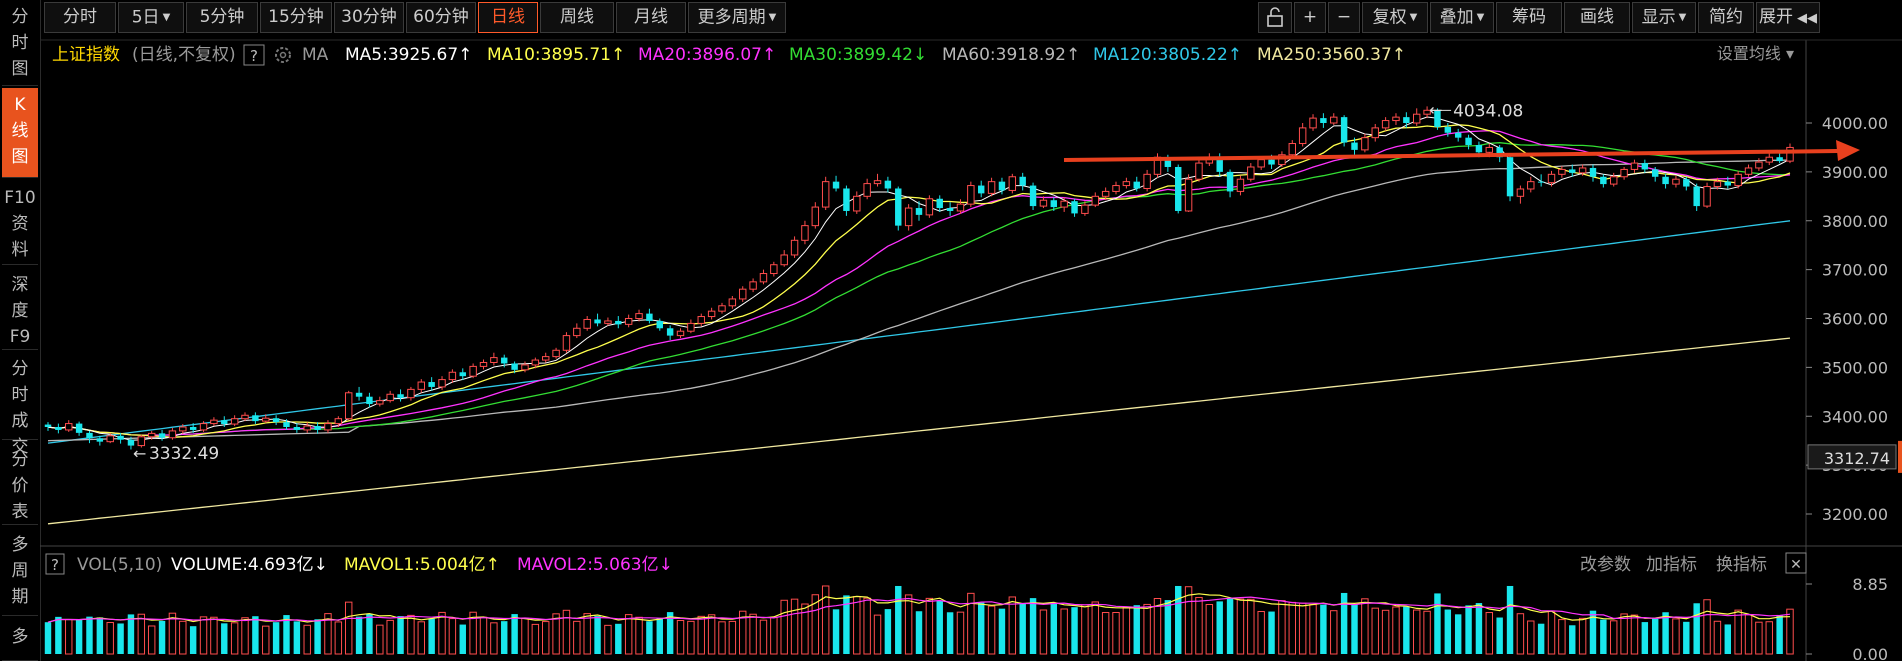 This screenshot has width=1902, height=661. I want to click on tool-button-4: 筹码, so click(1529, 17).